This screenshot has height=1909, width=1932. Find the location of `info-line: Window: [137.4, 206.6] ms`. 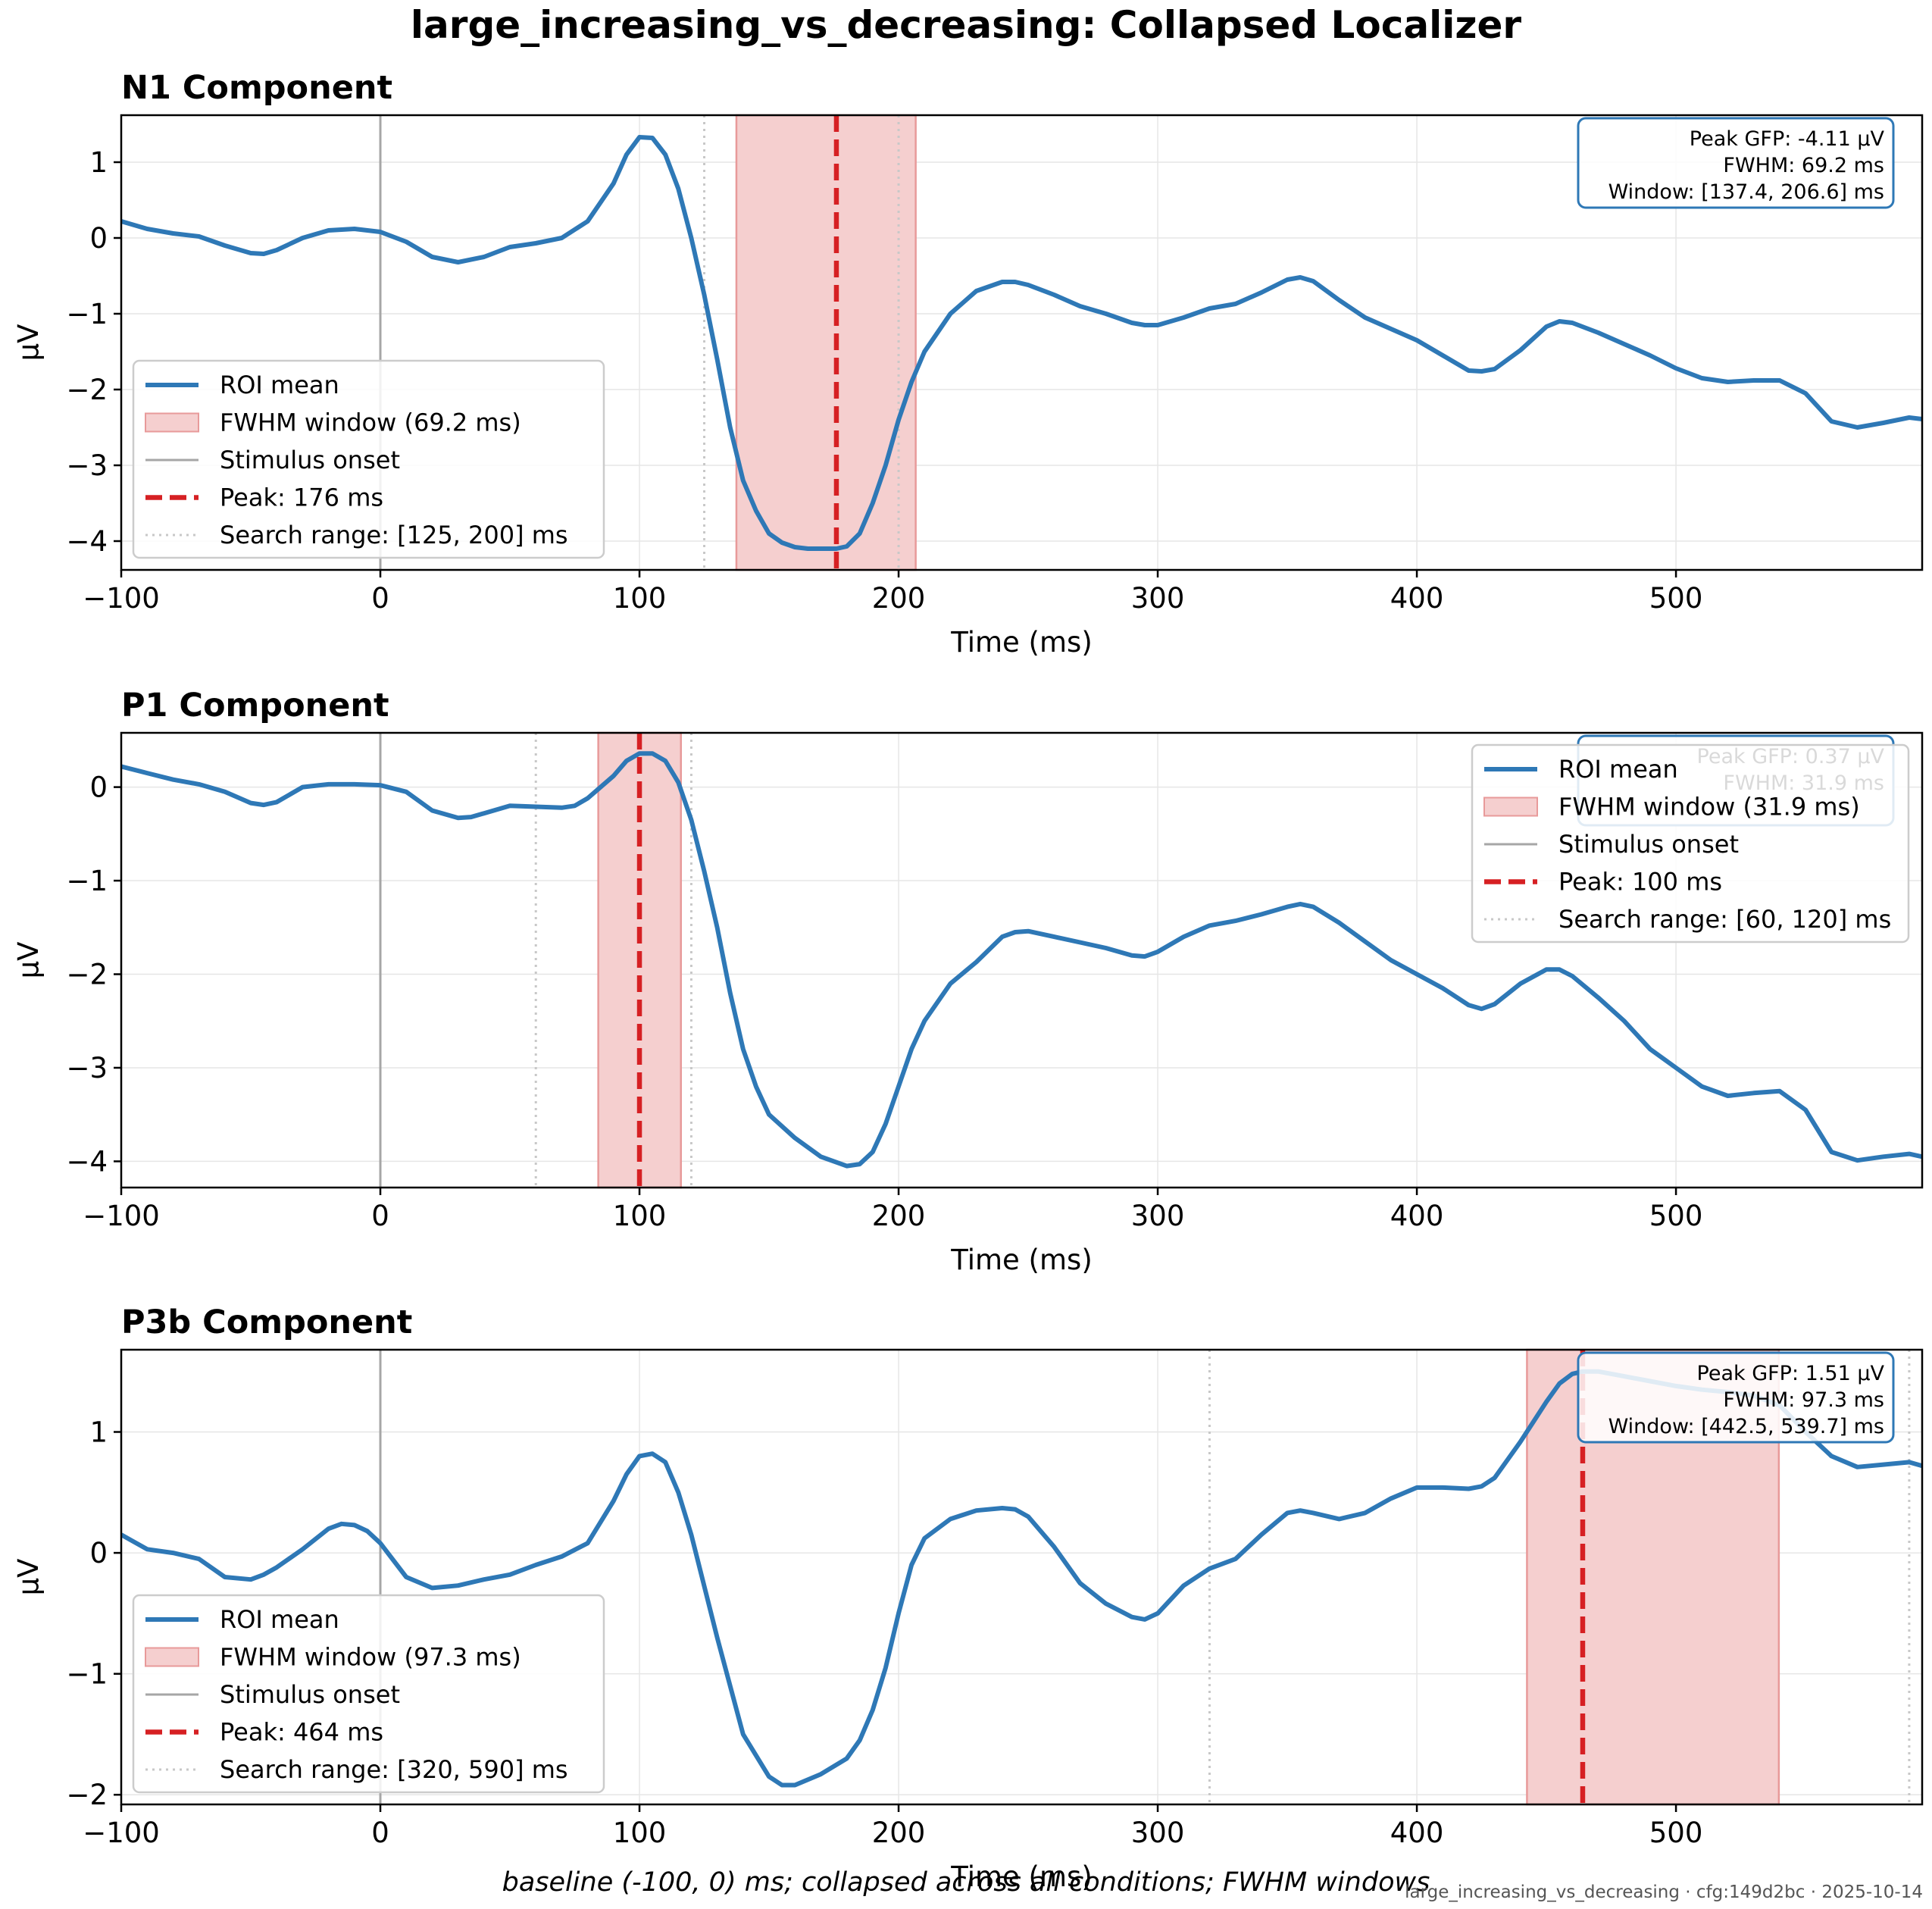

info-line: Window: [137.4, 206.6] ms is located at coordinates (1746, 192).